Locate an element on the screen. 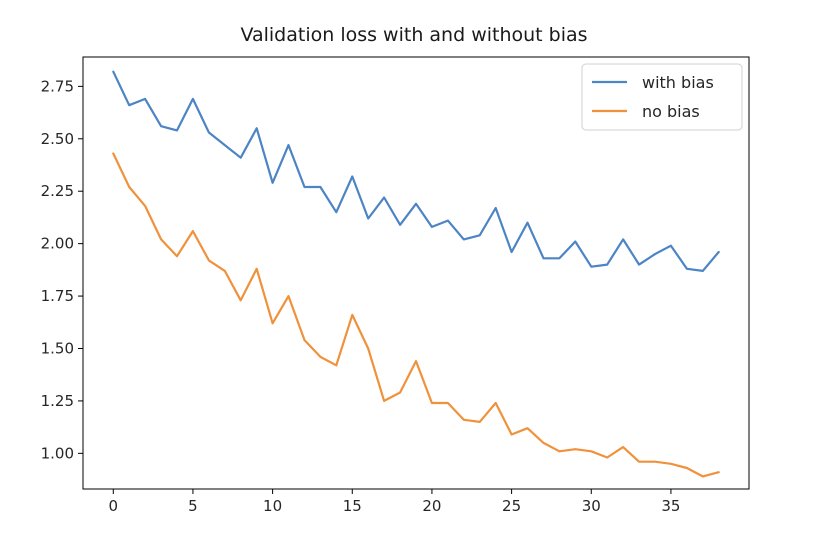  legend-label: no bias is located at coordinates (671, 111).